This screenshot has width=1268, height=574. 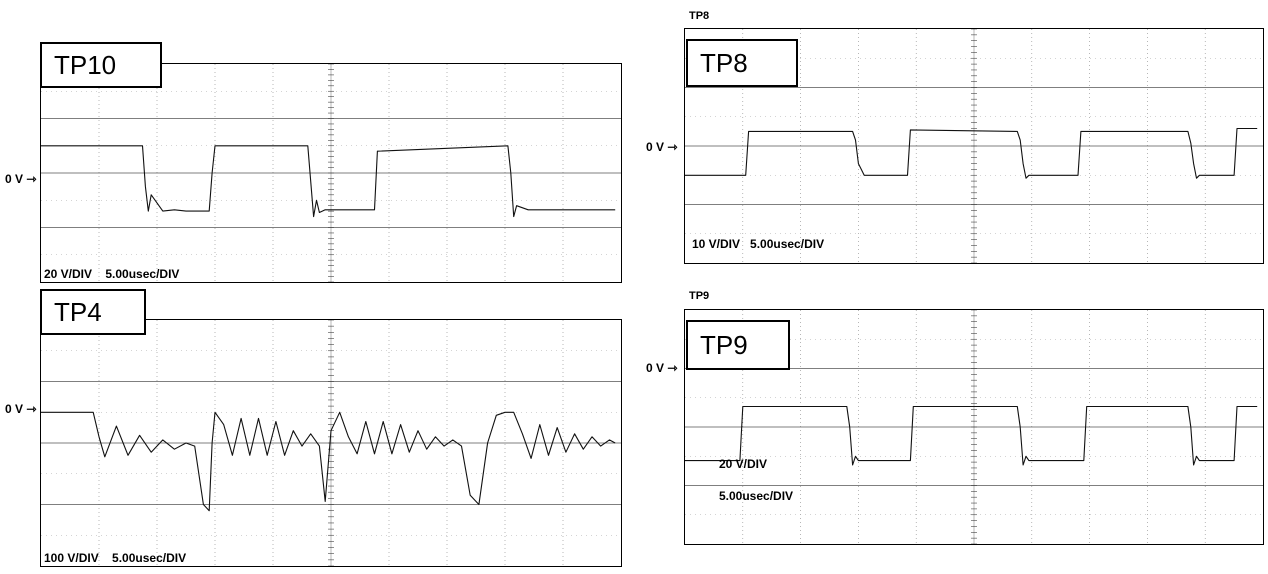 I want to click on panel-label-tp10: TP10, so click(x=101, y=65).